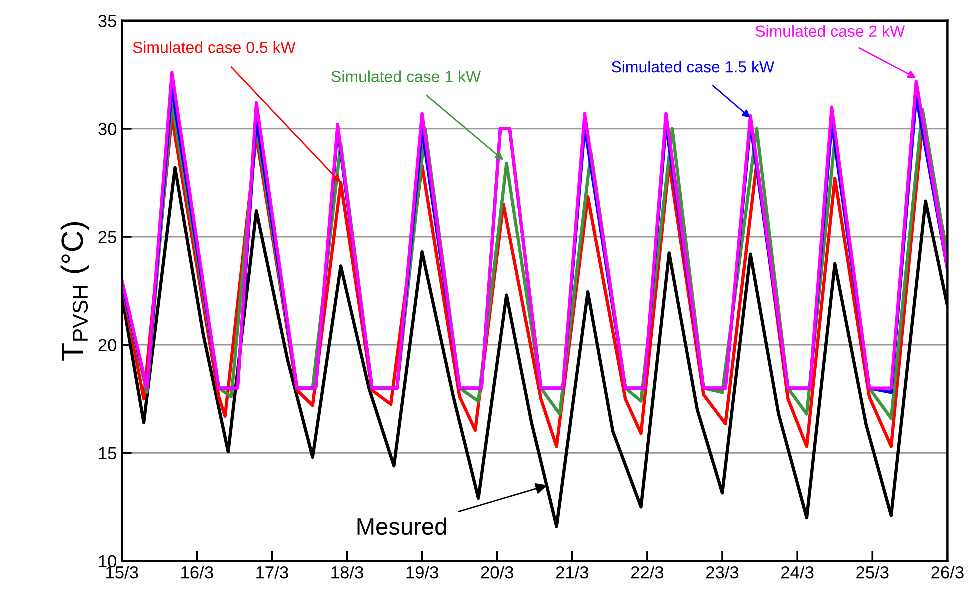  Describe the element at coordinates (107, 21) in the screenshot. I see `y-tick-label: 35` at that location.